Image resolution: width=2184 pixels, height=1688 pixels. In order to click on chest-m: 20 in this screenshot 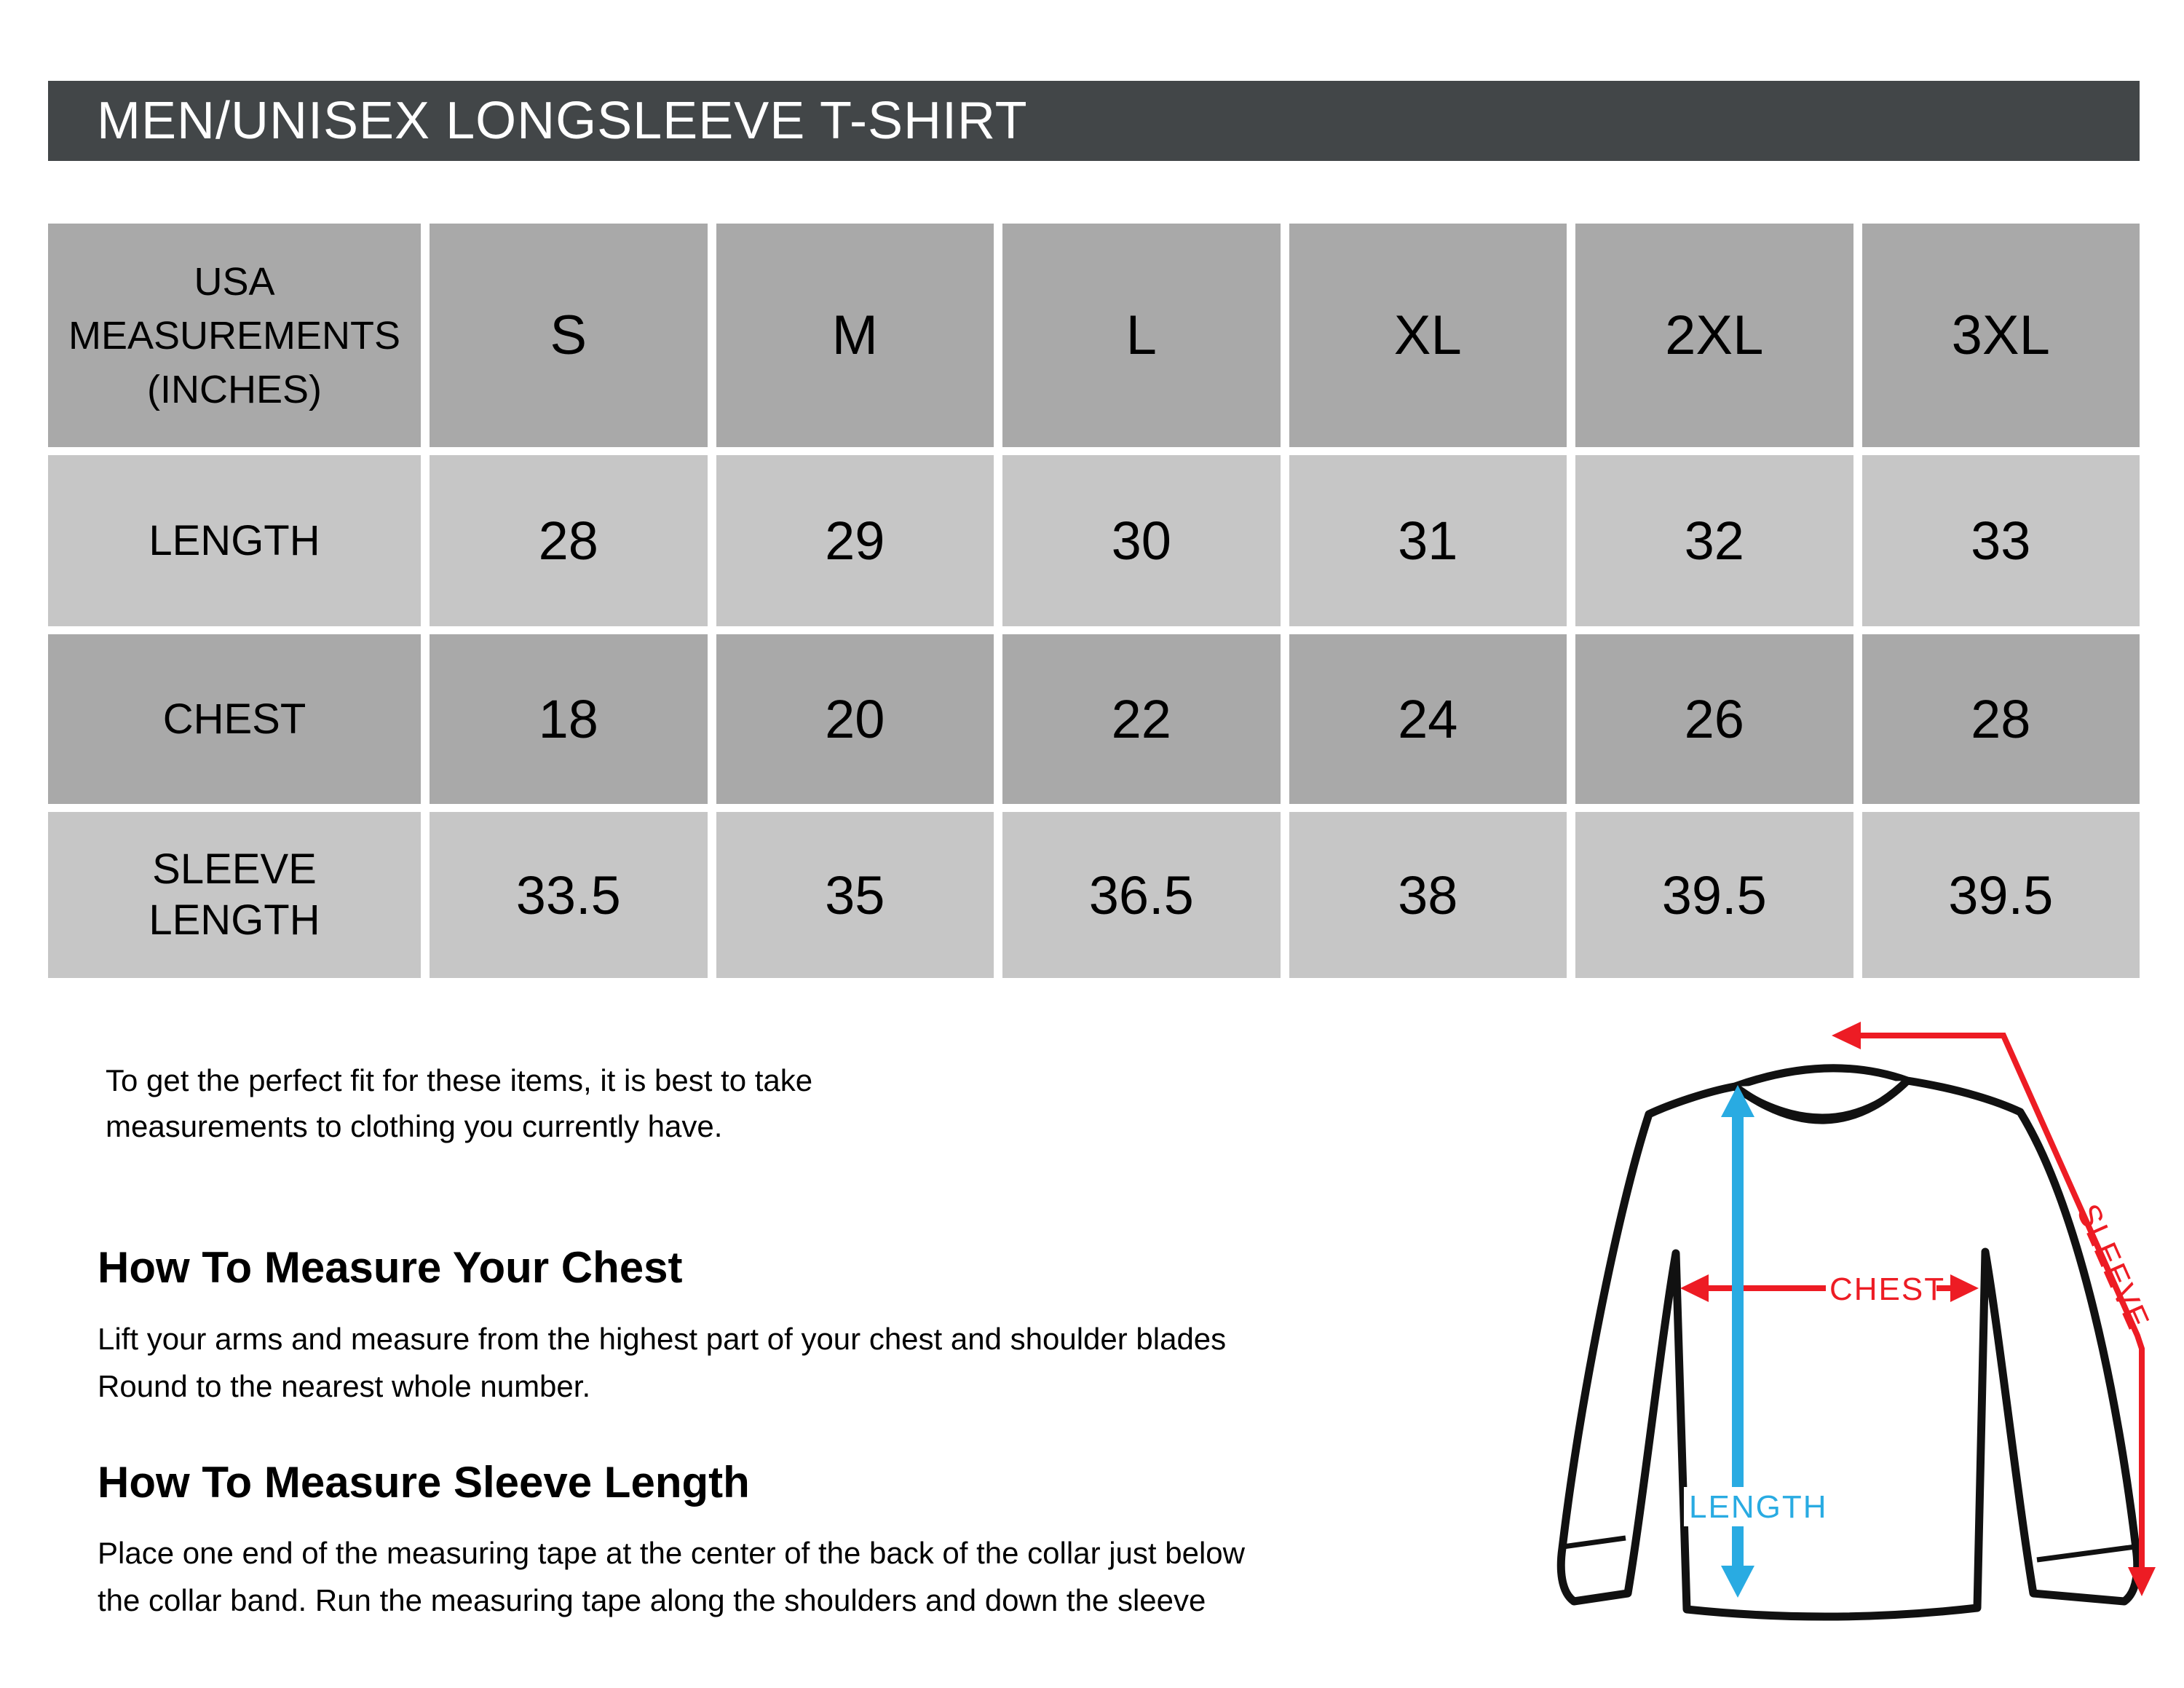, I will do `click(855, 719)`.